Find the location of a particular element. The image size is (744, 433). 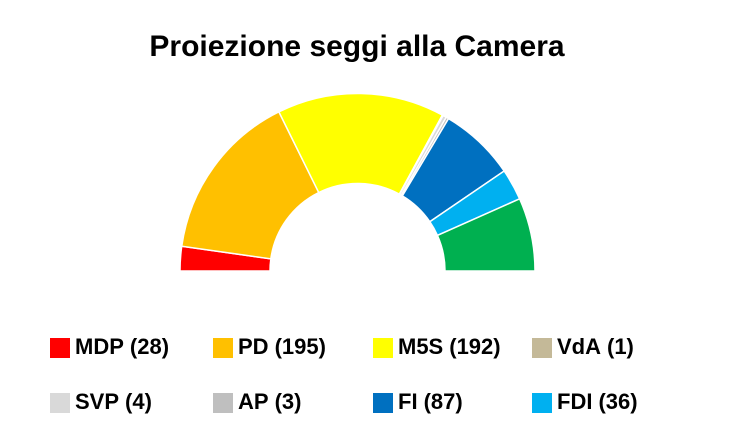

legend-label: MDP (28) is located at coordinates (122, 346).